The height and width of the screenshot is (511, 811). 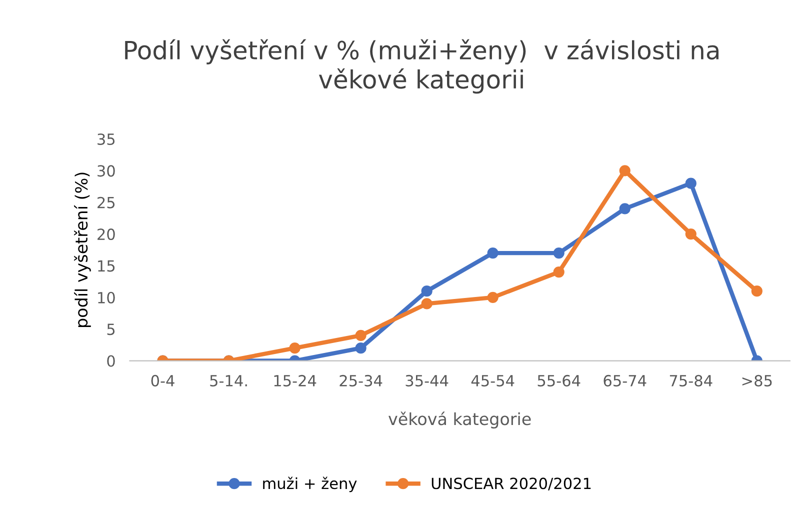 What do you see at coordinates (625, 380) in the screenshot?
I see `x-tick-label: 65-74` at bounding box center [625, 380].